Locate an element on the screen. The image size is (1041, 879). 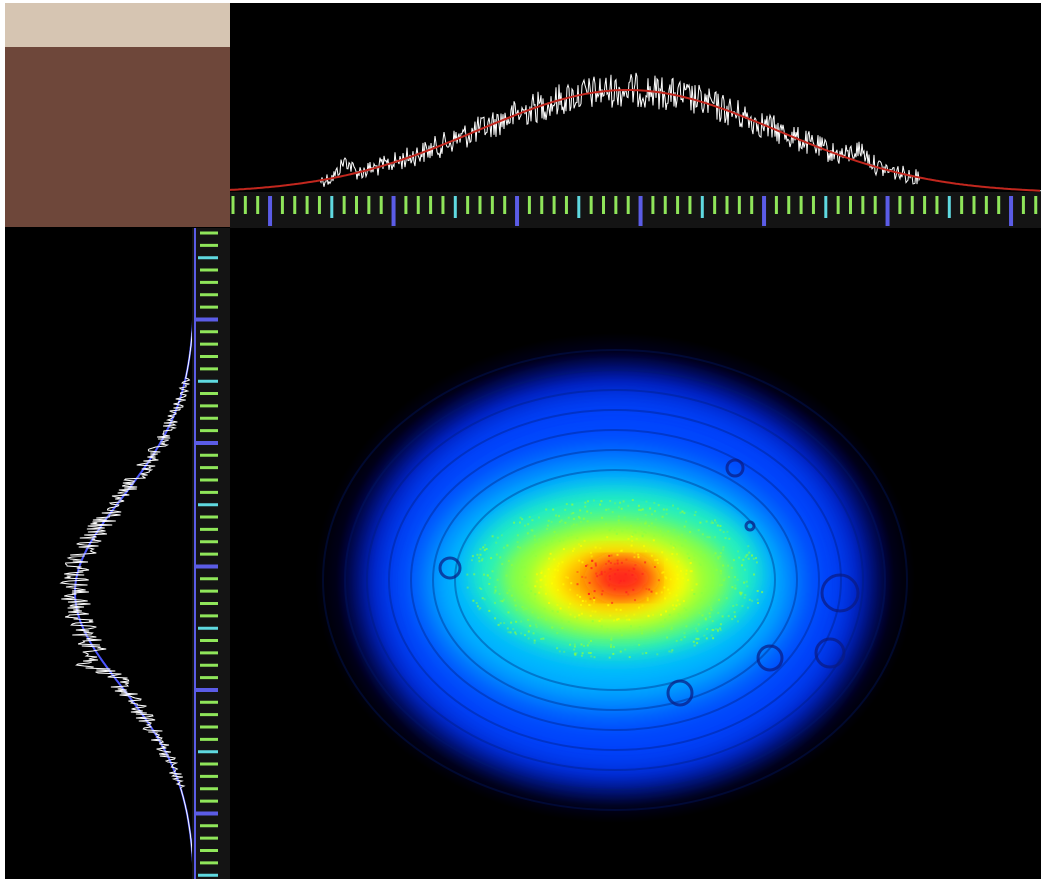
vertical-profile-trace is located at coordinates (127, 553).